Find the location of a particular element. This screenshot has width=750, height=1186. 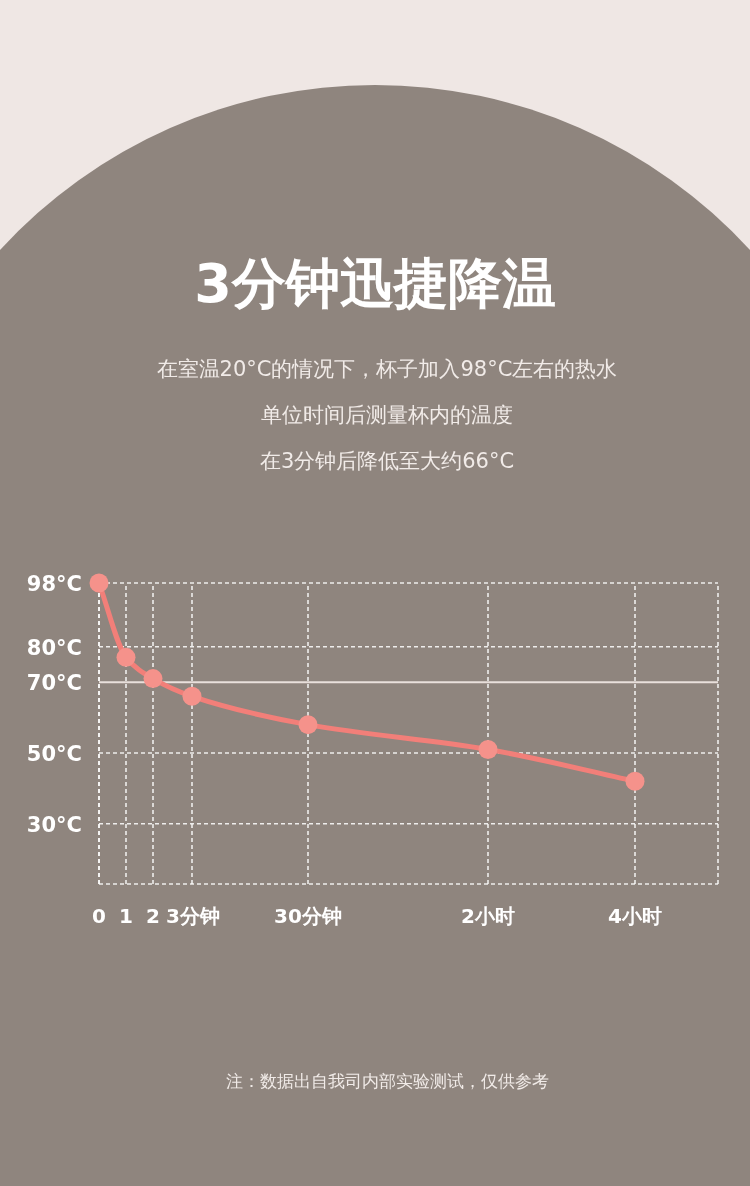

x-tick-label: 1 is located at coordinates (126, 916).